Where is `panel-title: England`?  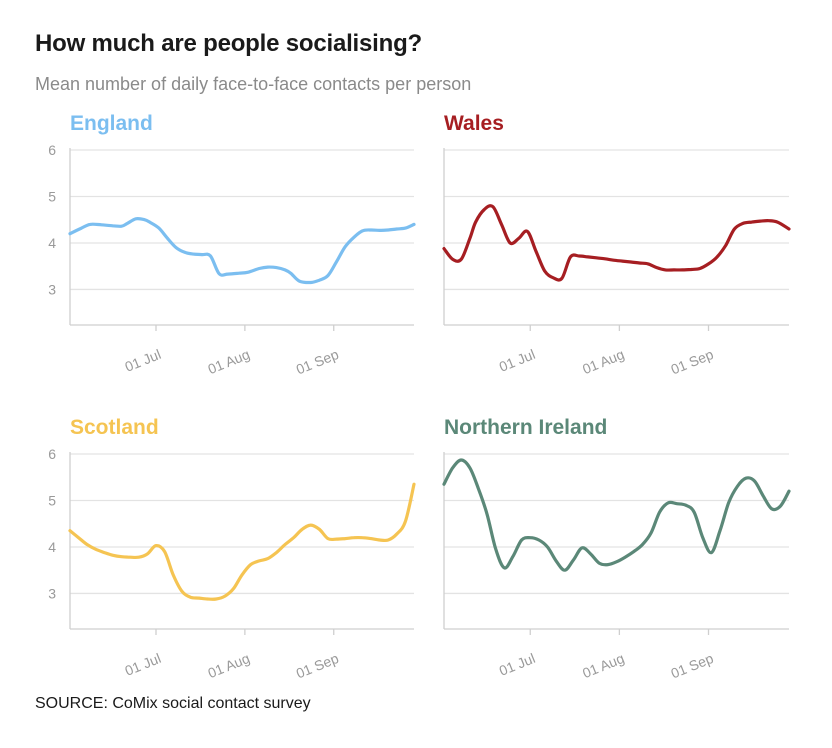
panel-title: England is located at coordinates (111, 123).